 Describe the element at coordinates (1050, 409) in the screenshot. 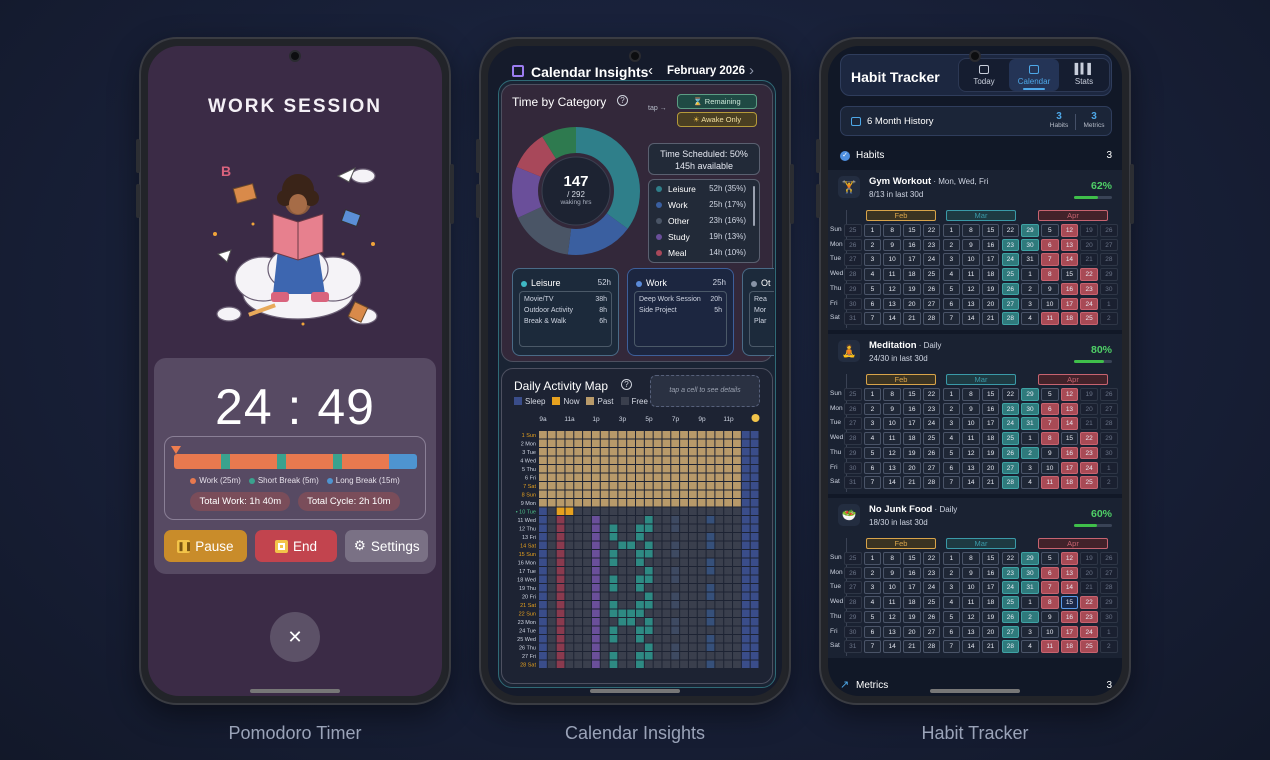

I see `habit-day-cell: 6` at that location.